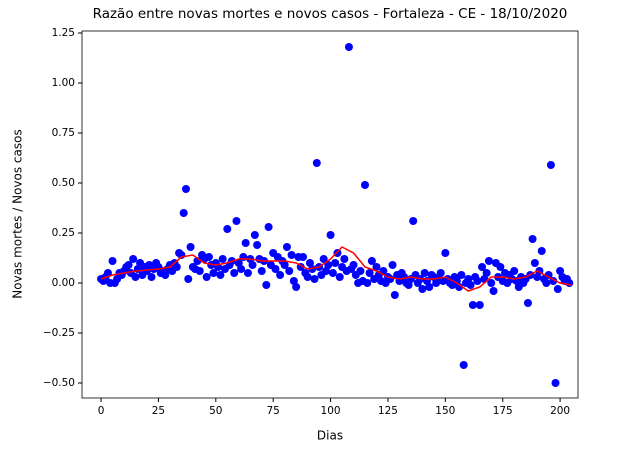  Describe the element at coordinates (63, 183) in the screenshot. I see `y-tick-label: 0.50` at that location.